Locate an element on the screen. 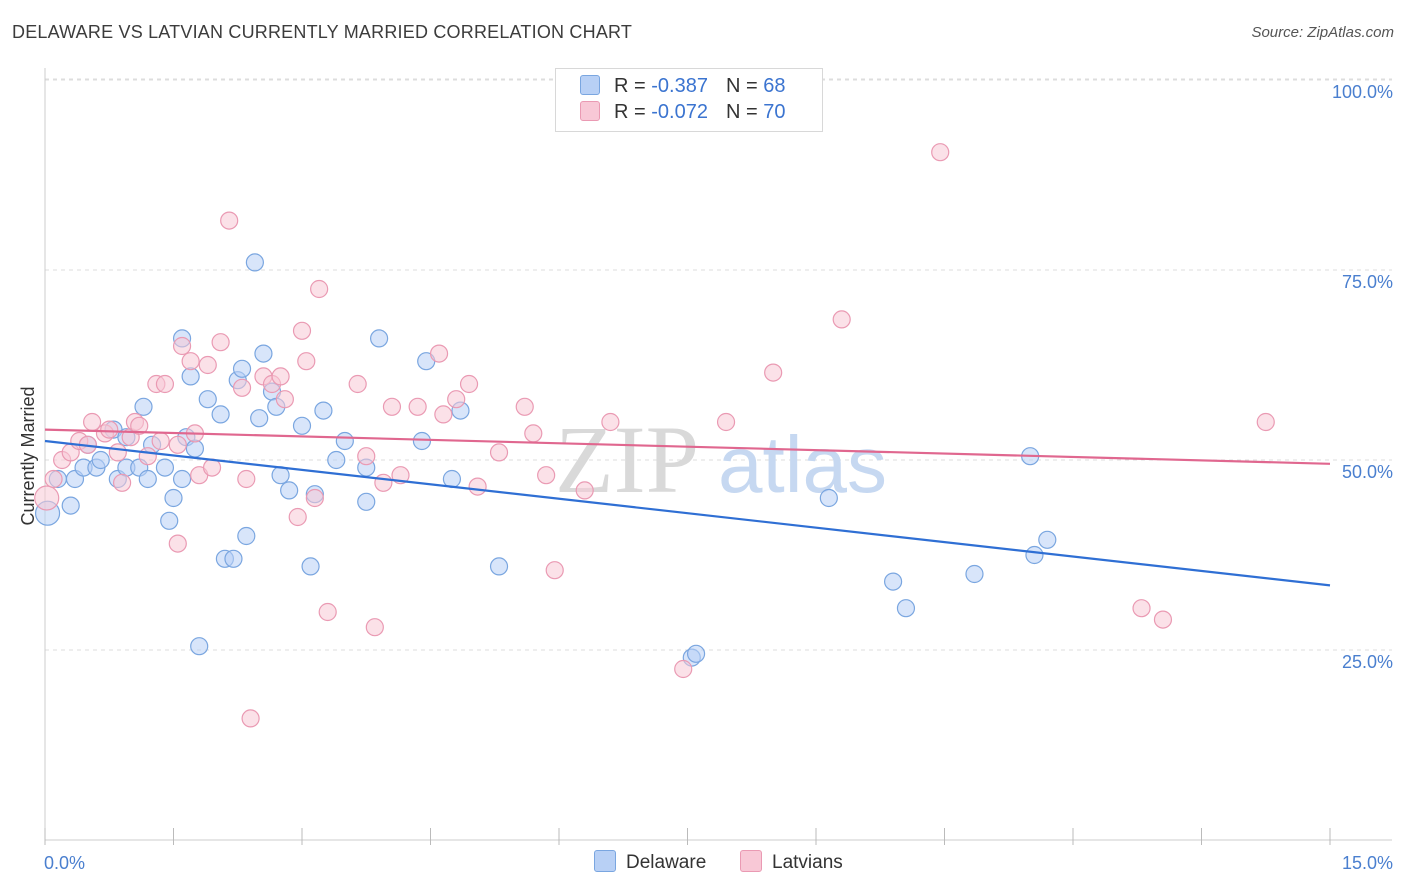 This screenshot has width=1406, height=892. legend-row-latvians: R = -0.072 N = 70 is located at coordinates (682, 114).